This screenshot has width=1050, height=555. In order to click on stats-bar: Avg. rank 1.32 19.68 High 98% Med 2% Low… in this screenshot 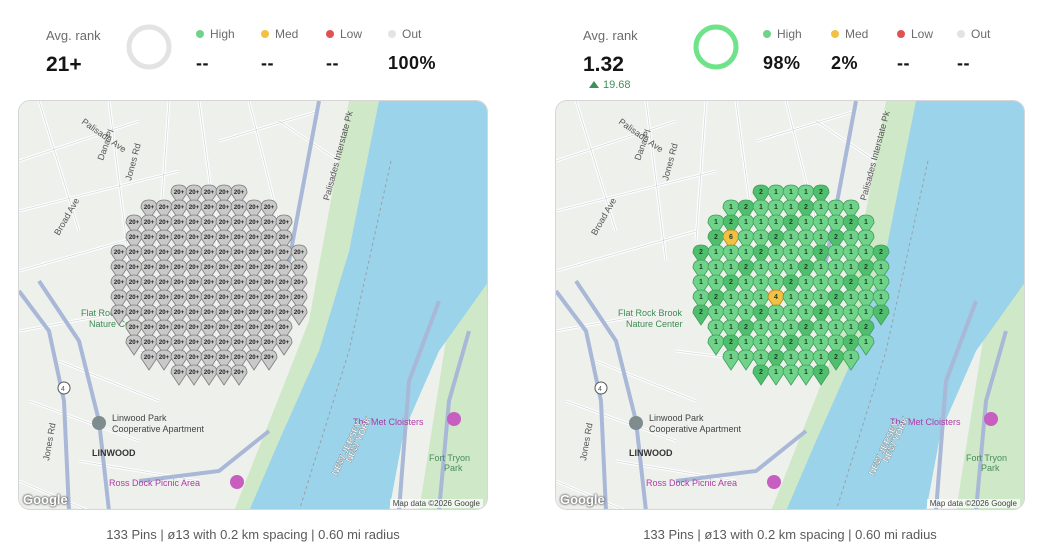, I will do `click(790, 56)`.